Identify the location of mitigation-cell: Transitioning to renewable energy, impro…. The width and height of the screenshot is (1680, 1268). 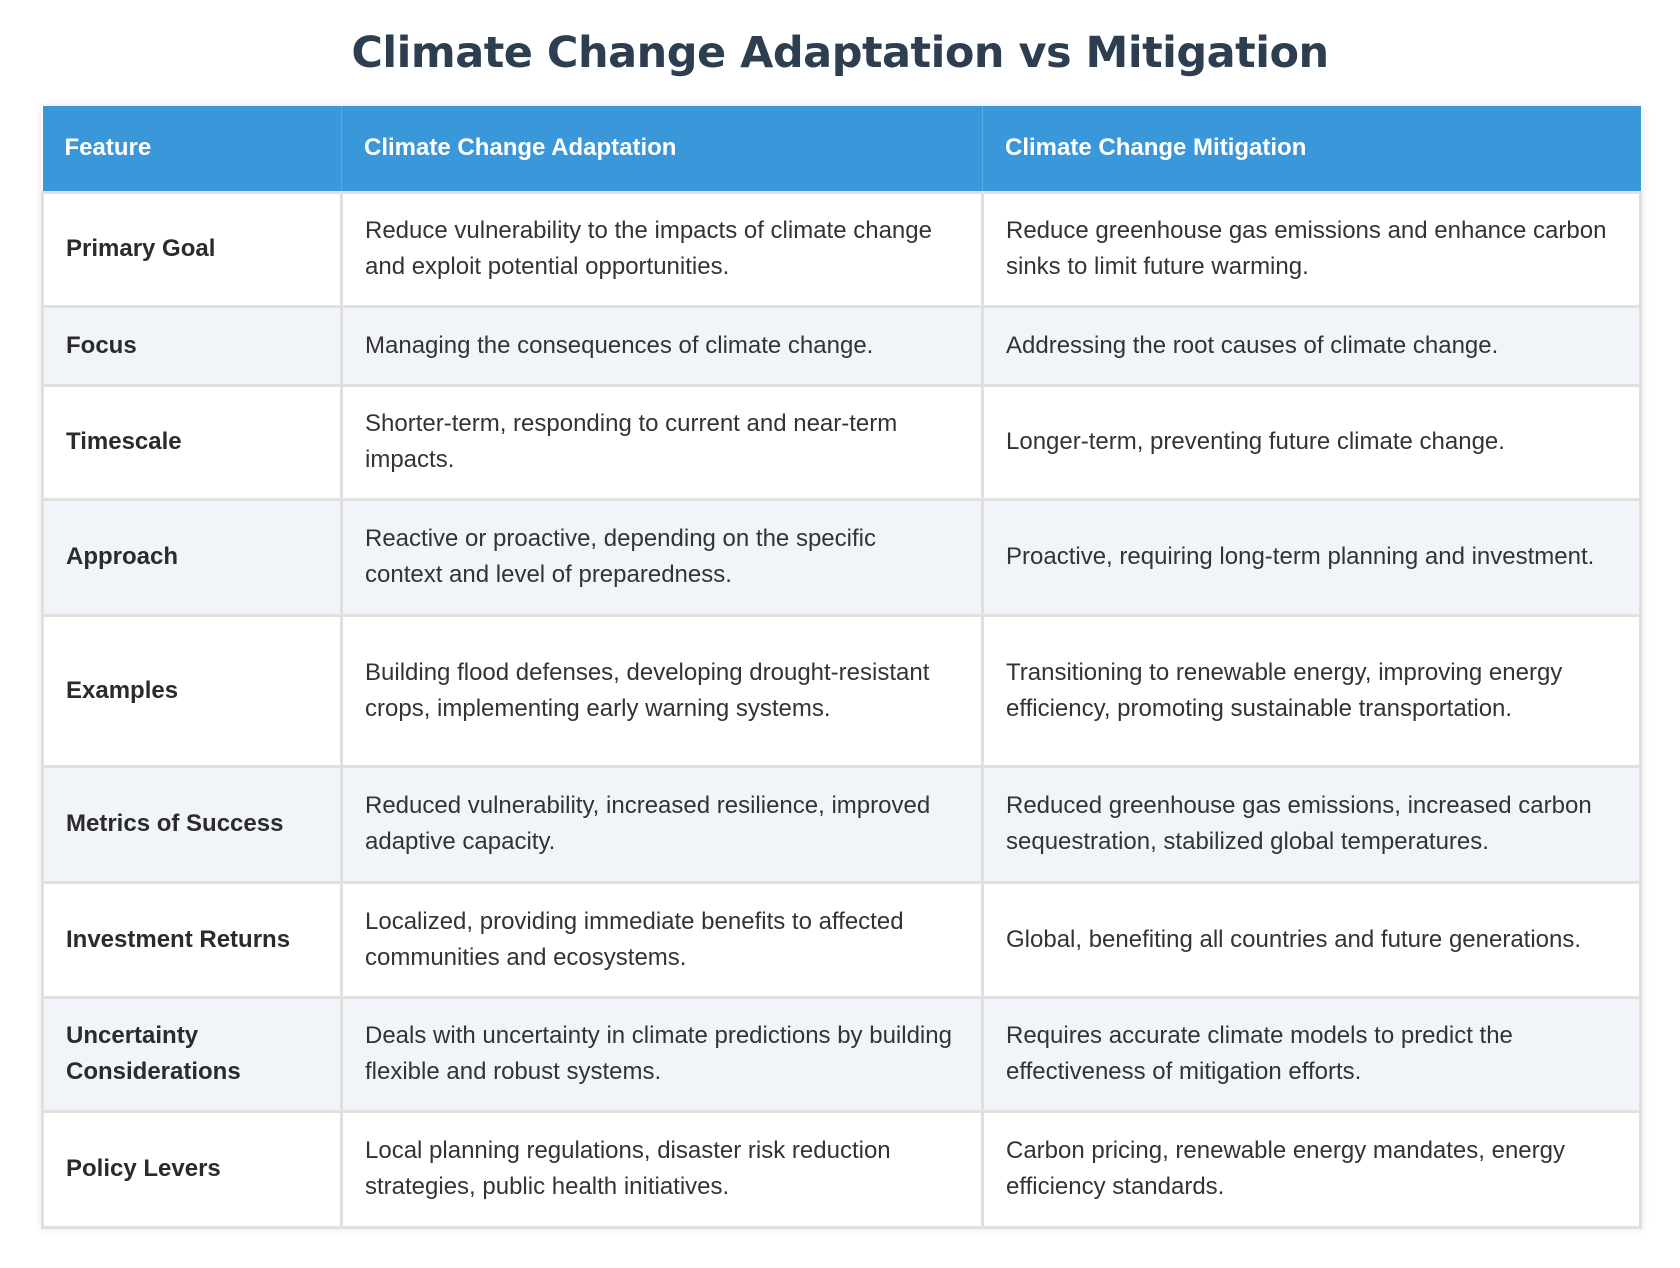
(1311, 690).